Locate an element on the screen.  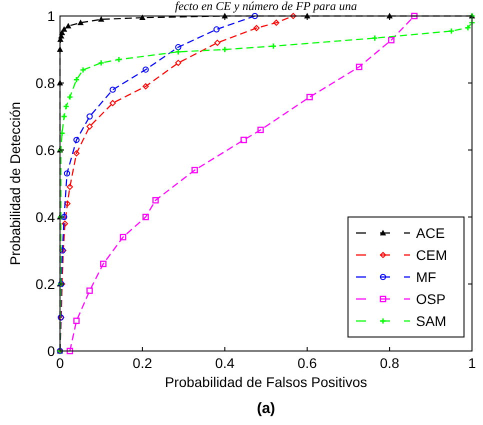
legend-label: ACE is located at coordinates (430, 233).